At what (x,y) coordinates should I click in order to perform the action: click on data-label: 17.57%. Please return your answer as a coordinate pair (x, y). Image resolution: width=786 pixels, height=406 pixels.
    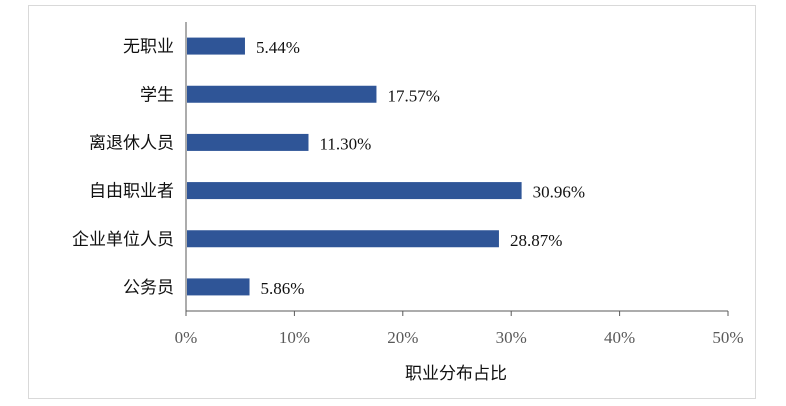
    Looking at the image, I should click on (413, 95).